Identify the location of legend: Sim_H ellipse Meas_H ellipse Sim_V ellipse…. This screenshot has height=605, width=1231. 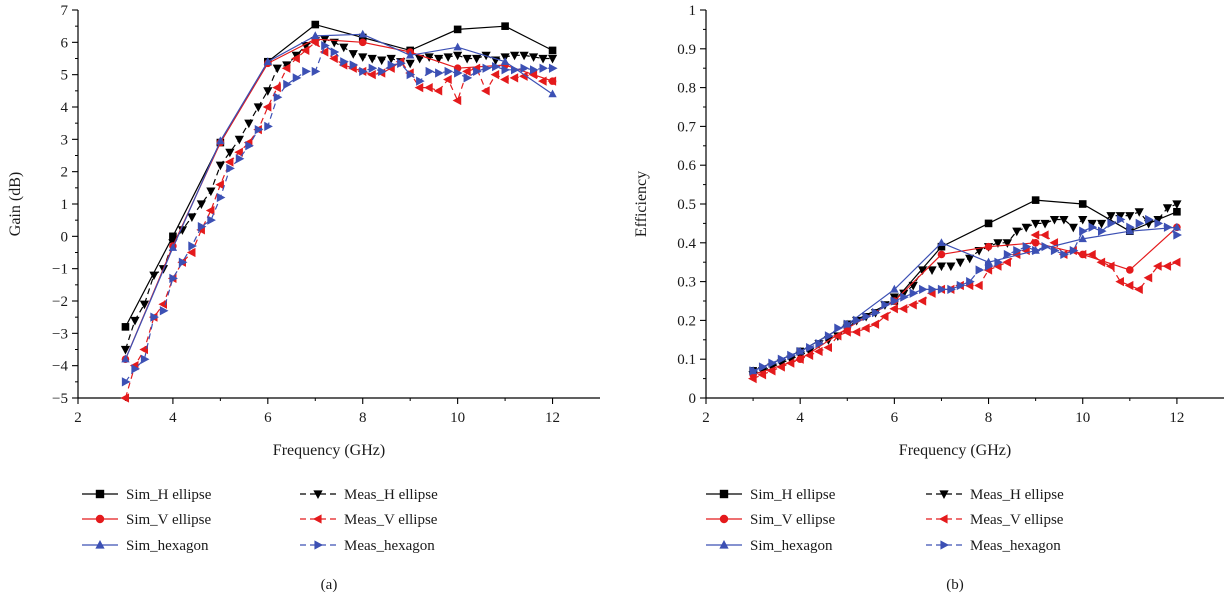
(260, 520).